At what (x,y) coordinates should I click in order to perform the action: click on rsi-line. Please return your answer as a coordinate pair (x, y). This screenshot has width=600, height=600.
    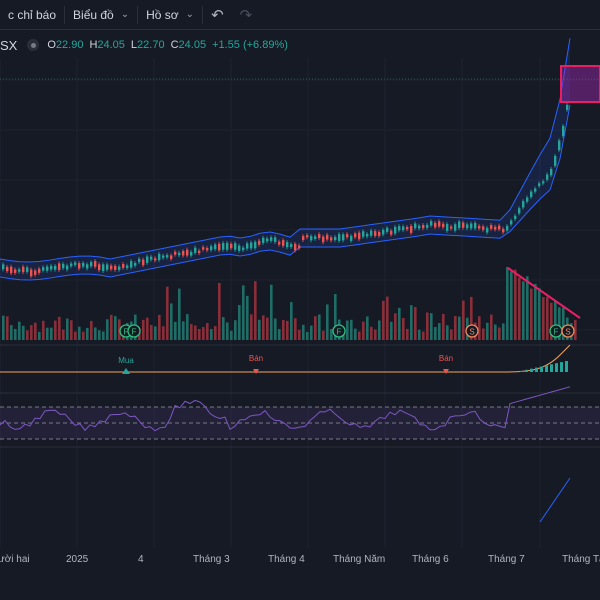
    Looking at the image, I should click on (285, 409).